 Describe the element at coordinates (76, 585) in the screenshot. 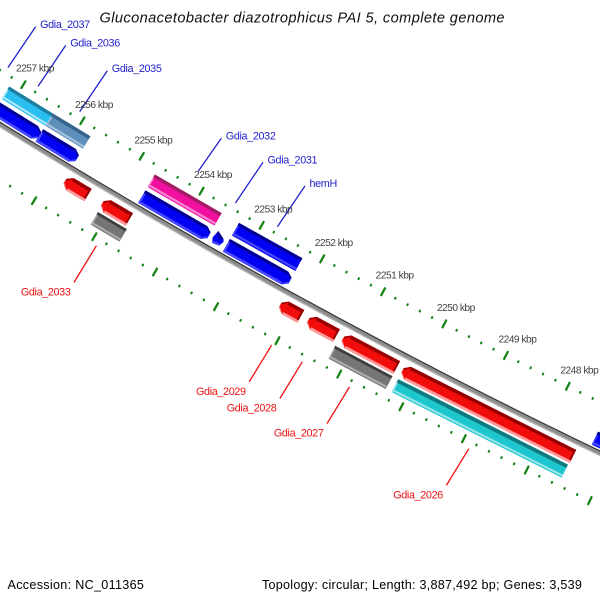

I see `svg-text: Accession: NC_011365` at that location.